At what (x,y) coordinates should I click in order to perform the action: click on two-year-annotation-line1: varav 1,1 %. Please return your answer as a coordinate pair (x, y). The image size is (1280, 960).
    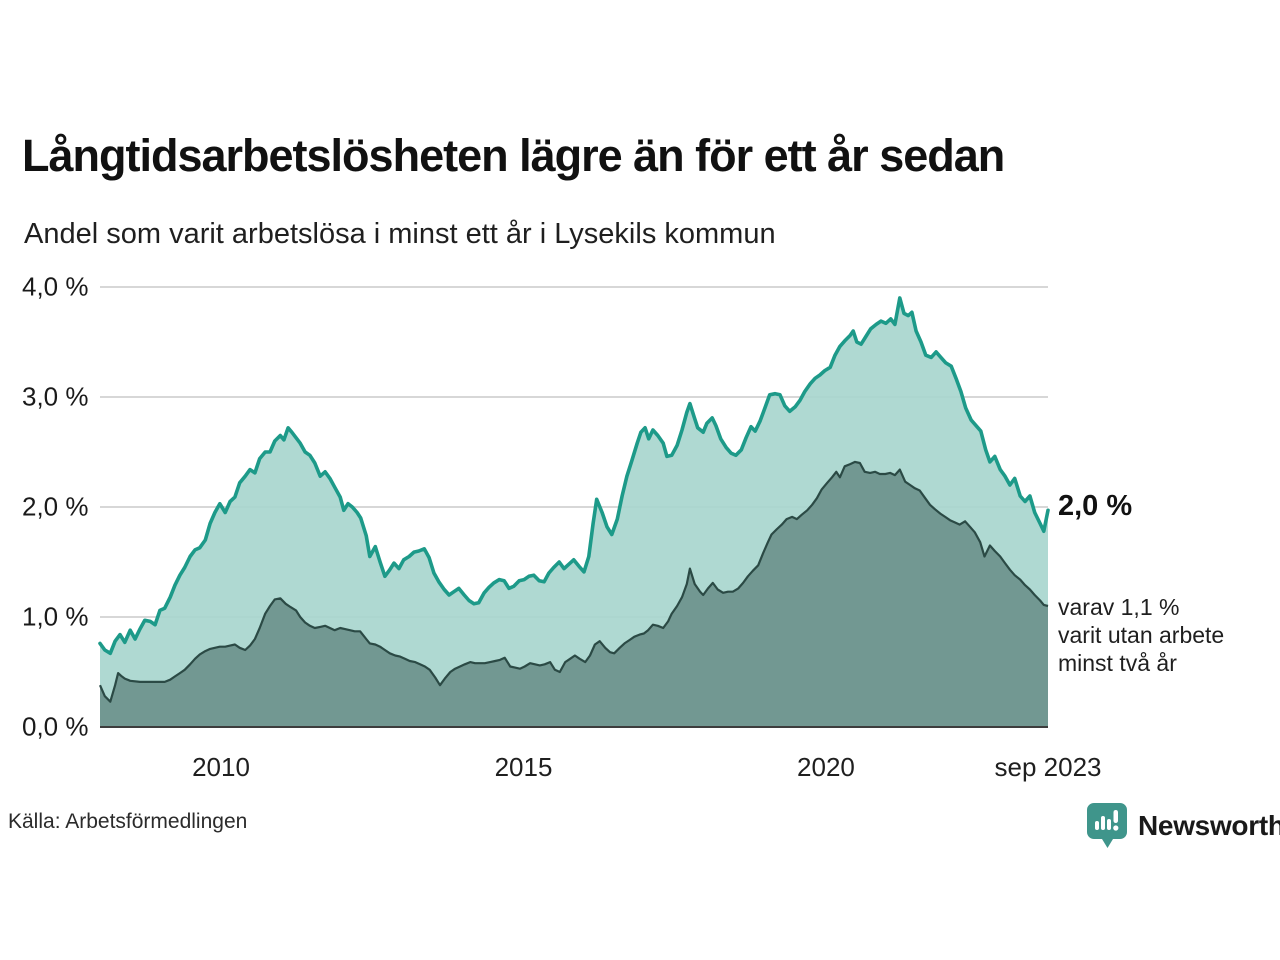
    Looking at the image, I should click on (1119, 607).